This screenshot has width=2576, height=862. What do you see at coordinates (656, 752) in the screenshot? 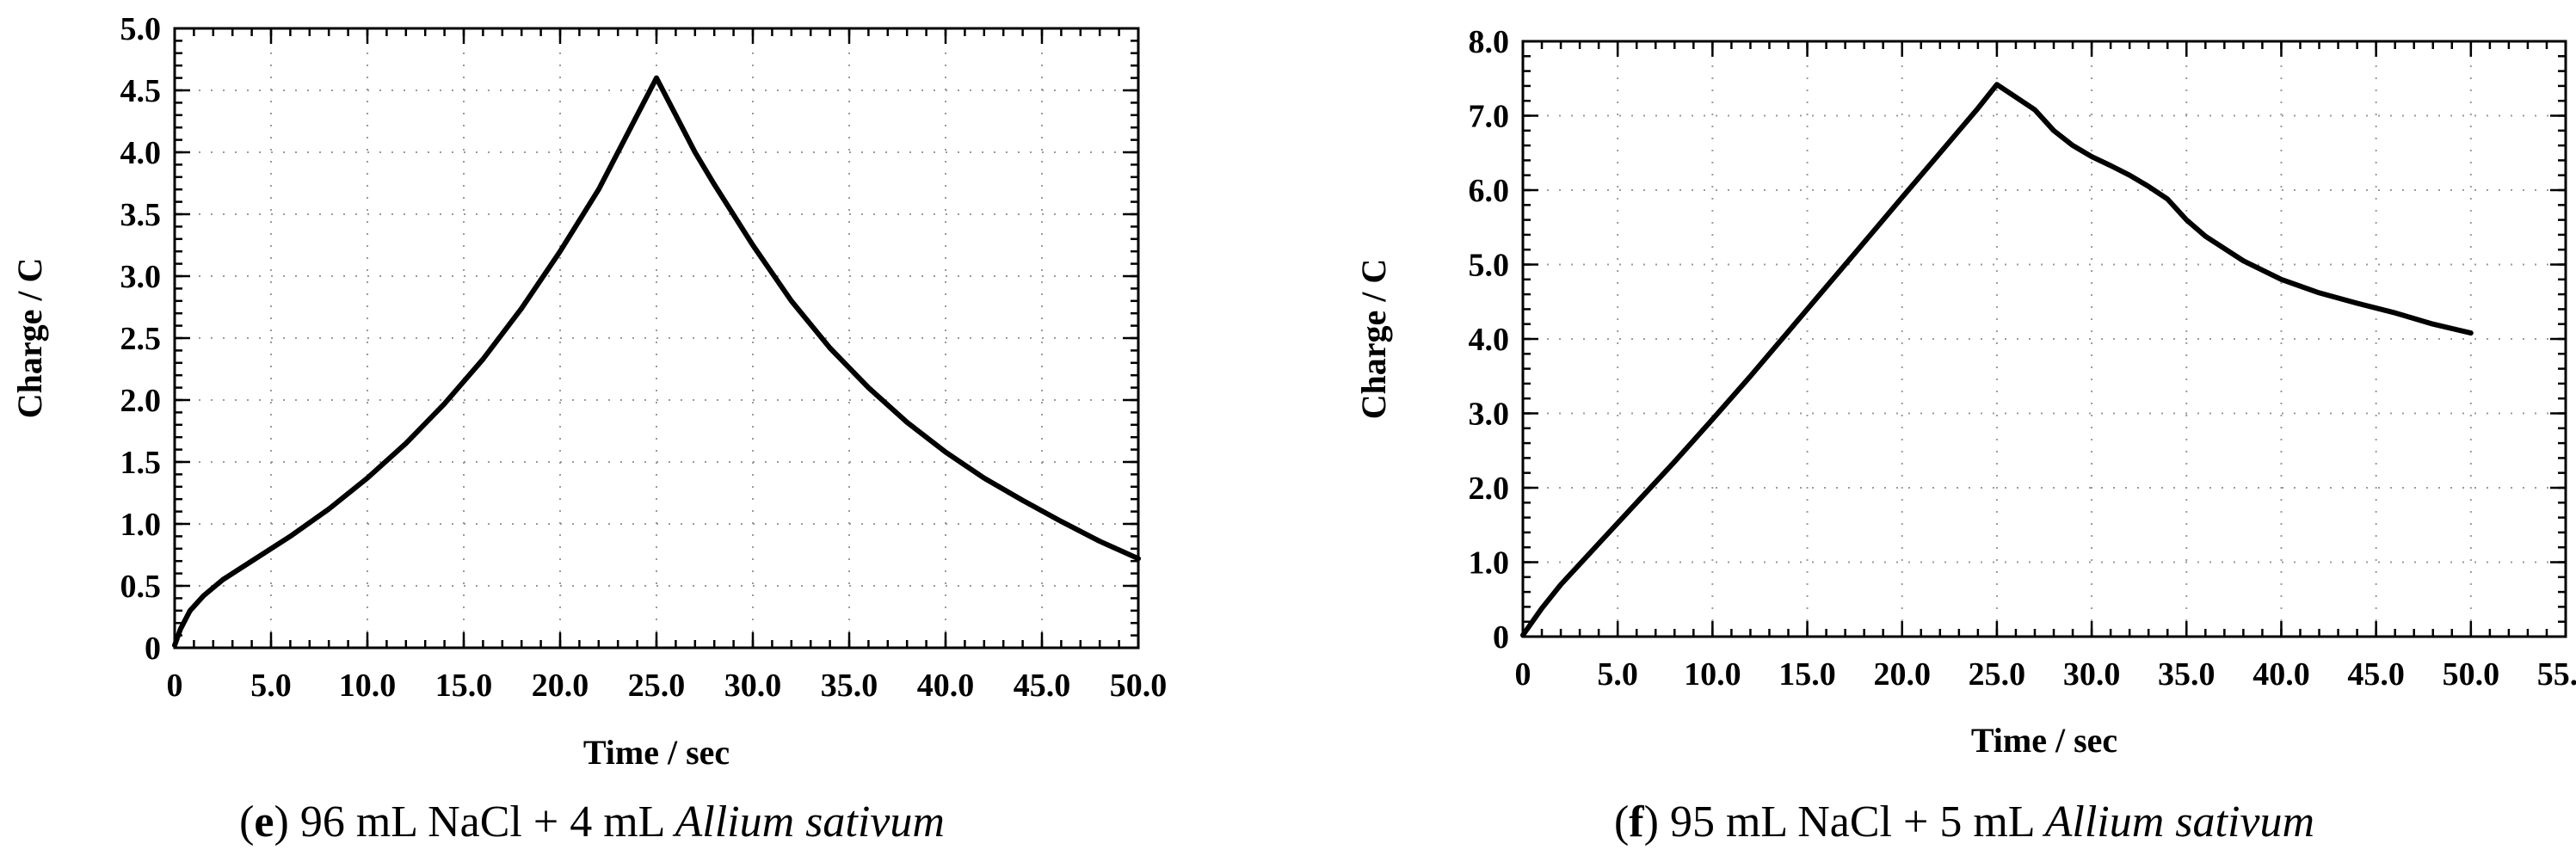
I see `x-axis-title-e: Time / sec` at bounding box center [656, 752].